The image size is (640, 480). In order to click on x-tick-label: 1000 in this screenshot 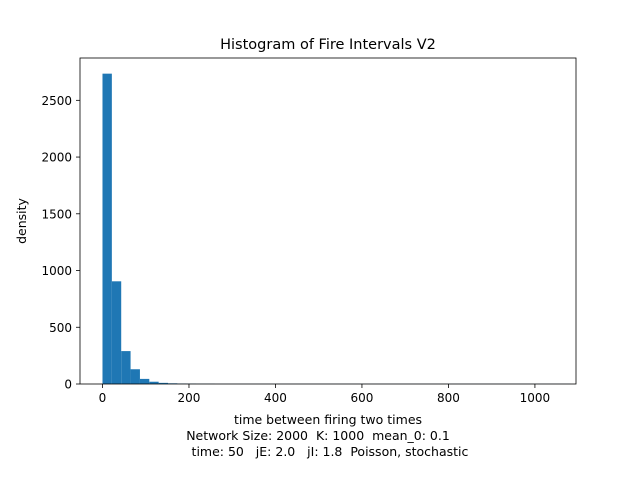, I will do `click(535, 398)`.